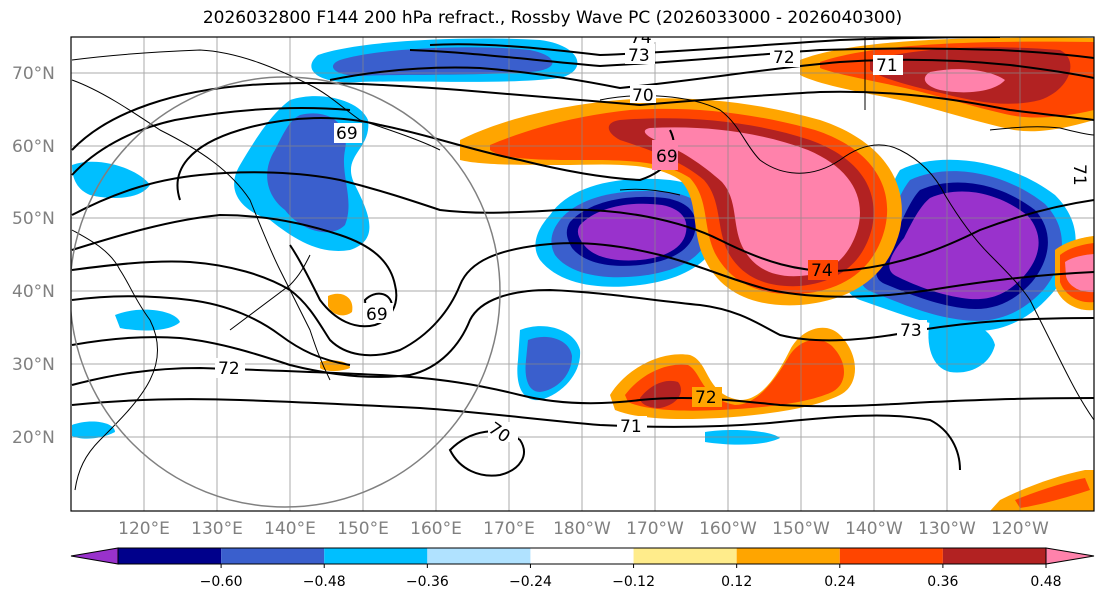 This screenshot has width=1105, height=604. What do you see at coordinates (144, 529) in the screenshot?
I see `lon-label: 120°E` at bounding box center [144, 529].